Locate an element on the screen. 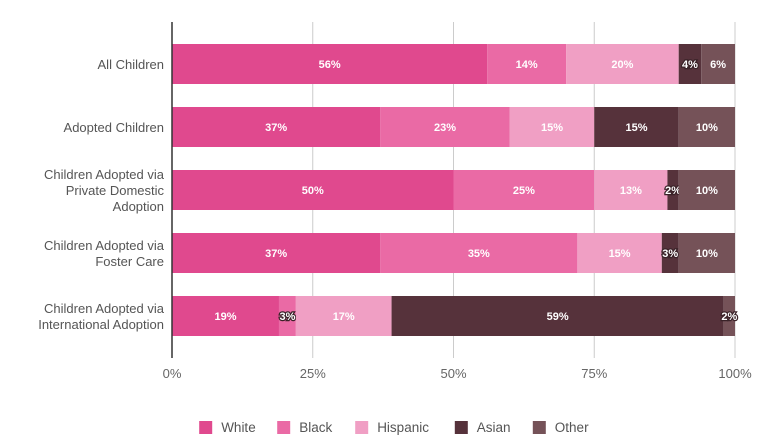  data-label: 6% is located at coordinates (718, 65).